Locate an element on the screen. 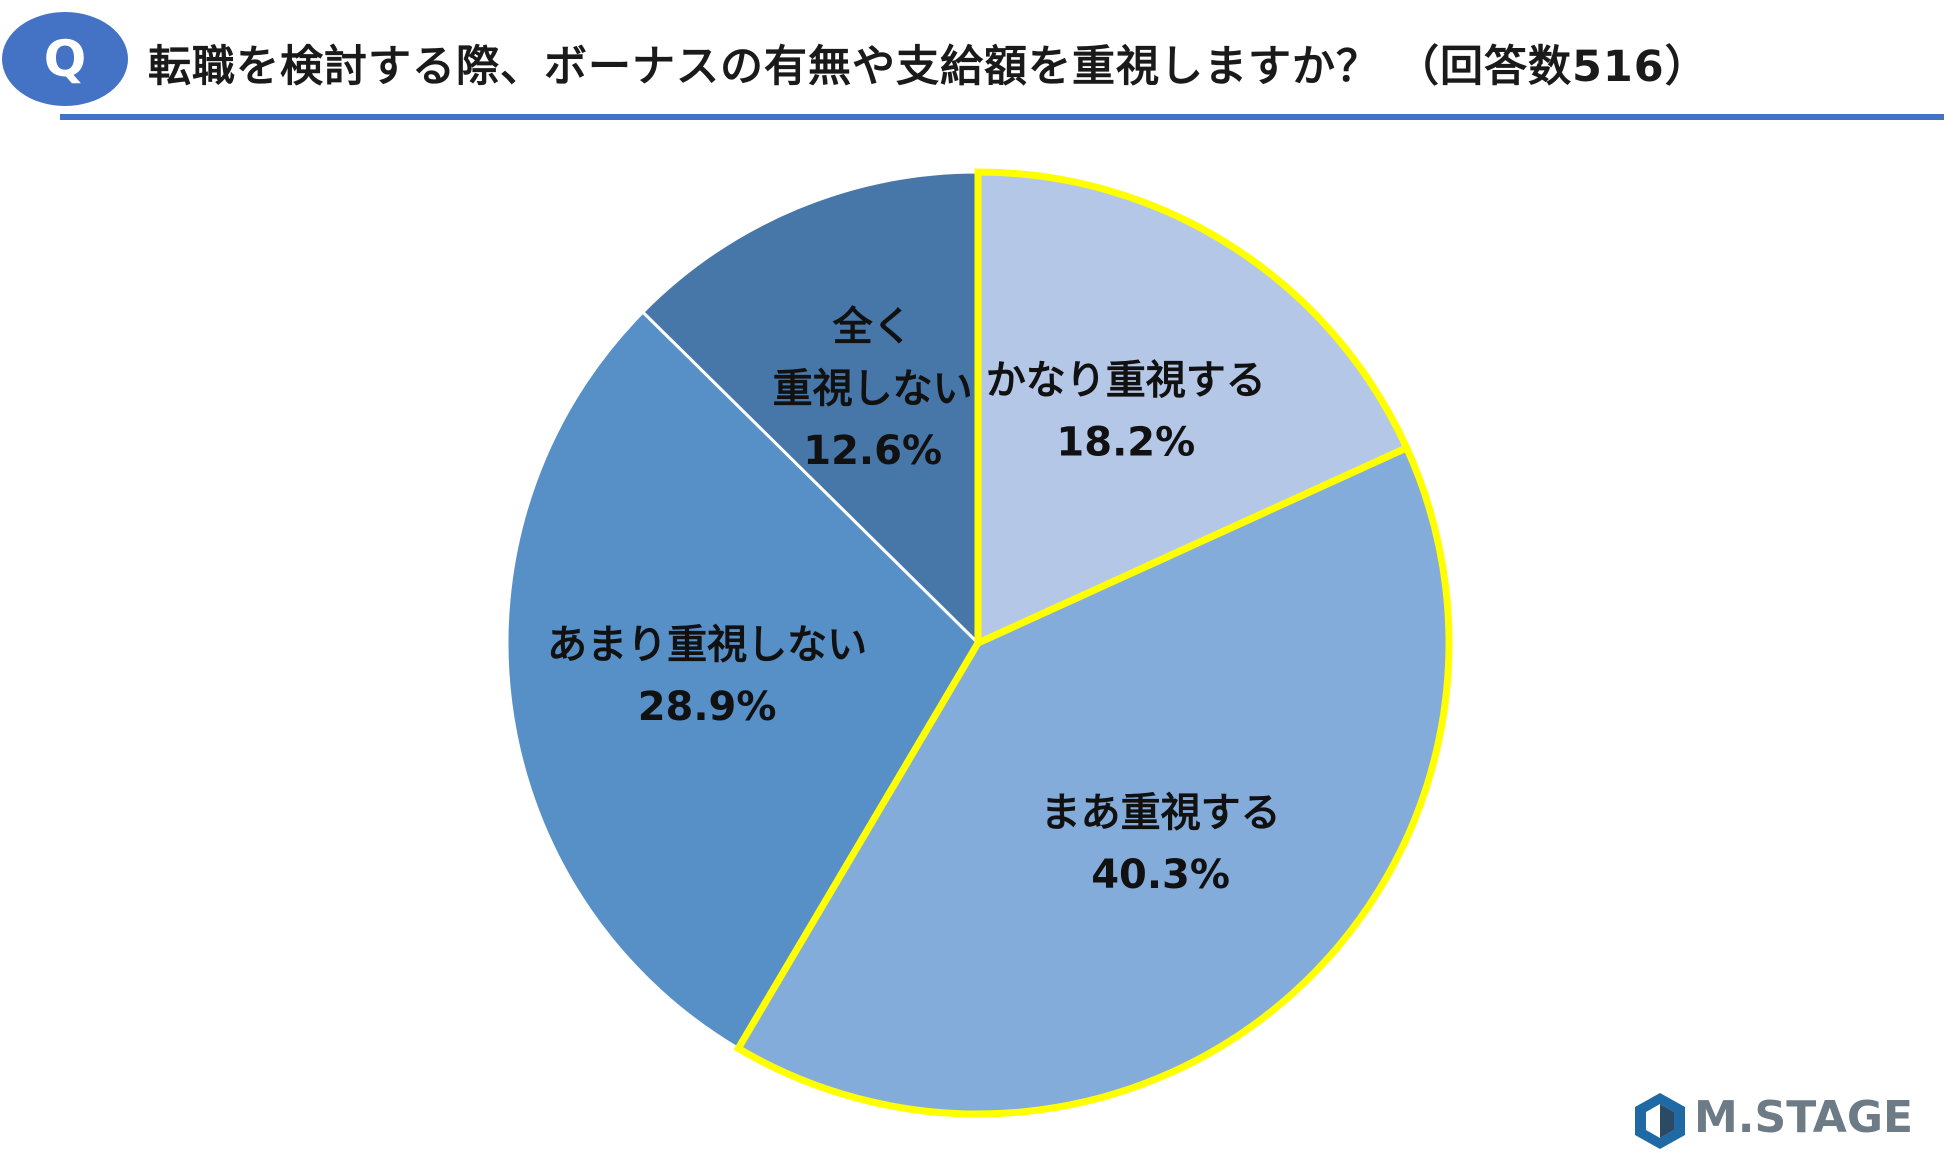  slice-category-label-1: まあ重視する is located at coordinates (1161, 813).